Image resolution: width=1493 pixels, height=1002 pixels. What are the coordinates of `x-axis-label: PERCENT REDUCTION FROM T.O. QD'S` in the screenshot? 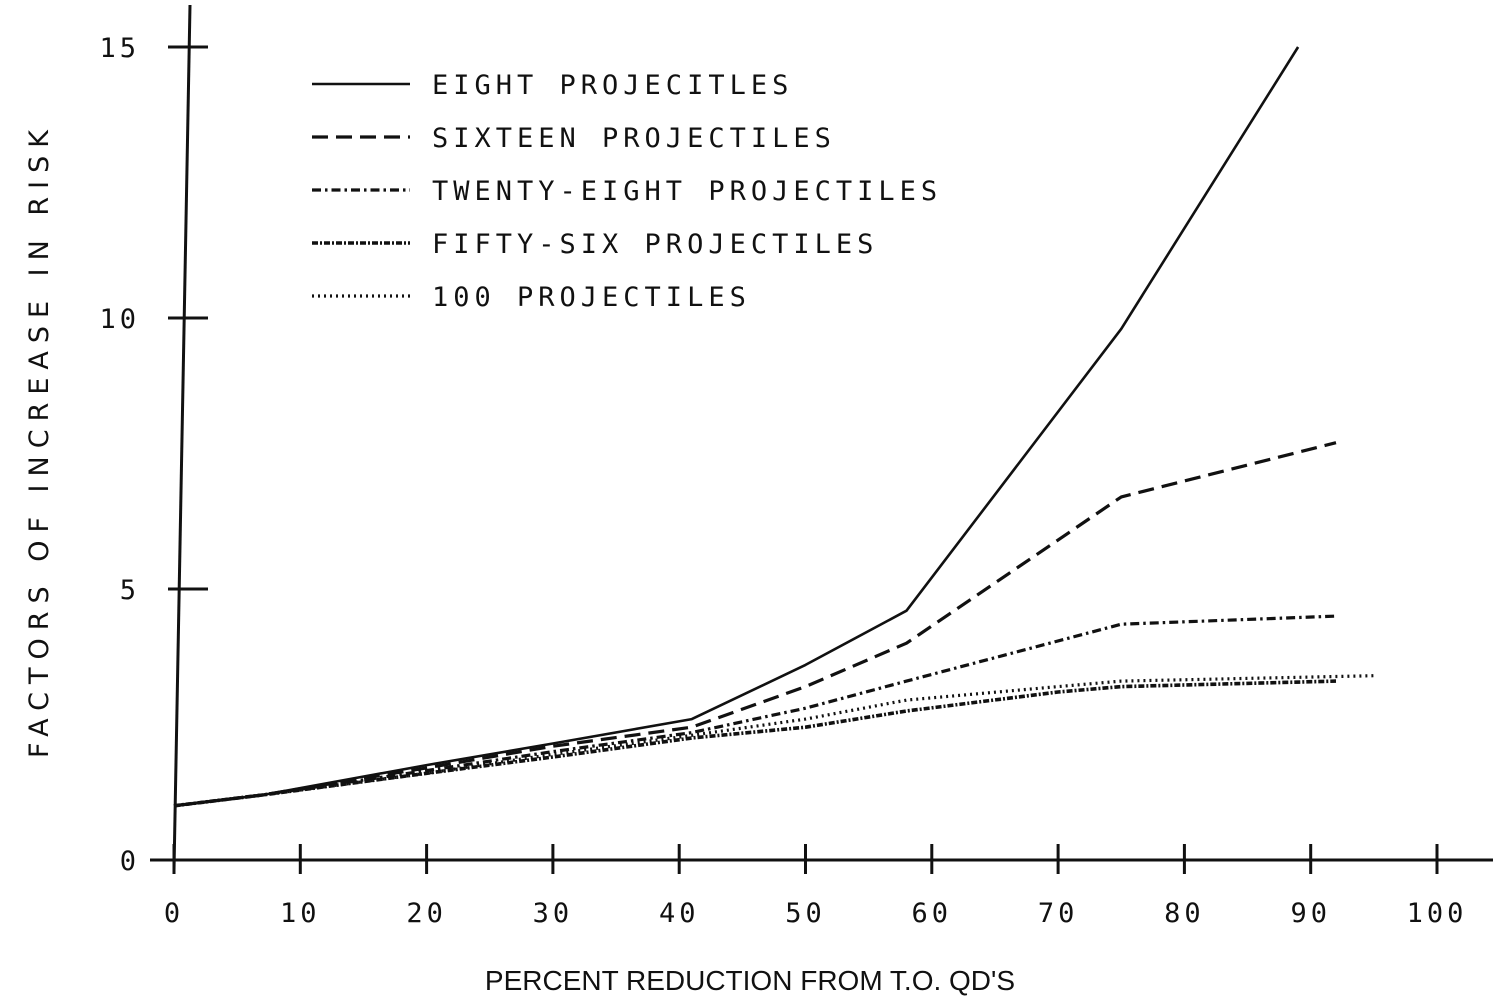 It's located at (750, 980).